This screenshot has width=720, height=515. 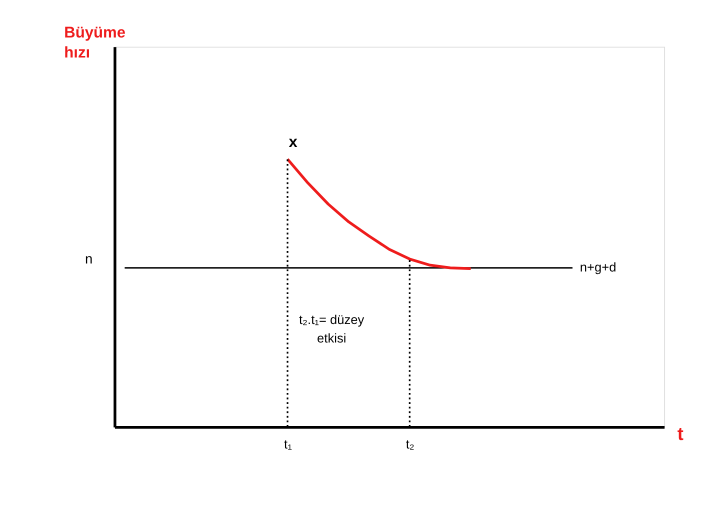 What do you see at coordinates (288, 444) in the screenshot?
I see `x-tick-label: t₁` at bounding box center [288, 444].